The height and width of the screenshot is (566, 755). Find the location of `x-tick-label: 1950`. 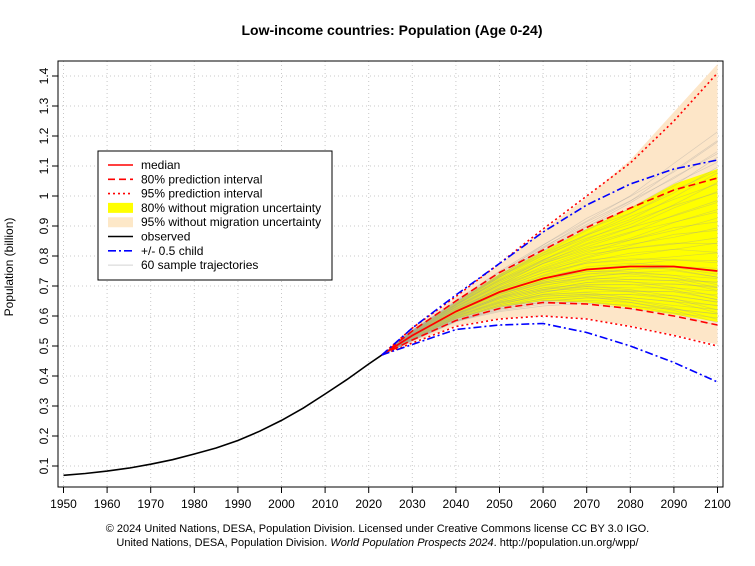

x-tick-label: 1950 is located at coordinates (63, 504).